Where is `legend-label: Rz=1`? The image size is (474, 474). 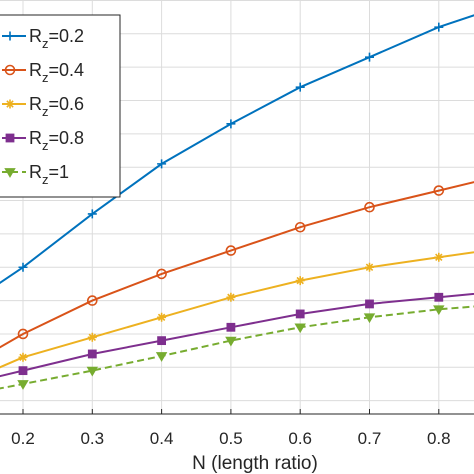 legend-label: Rz=1 is located at coordinates (49, 174).